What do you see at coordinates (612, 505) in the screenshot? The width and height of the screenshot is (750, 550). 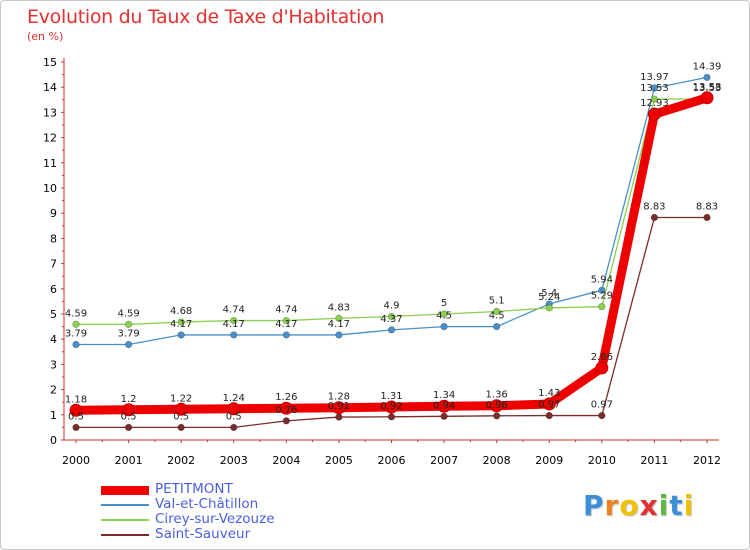 I see `logo-letter: r` at bounding box center [612, 505].